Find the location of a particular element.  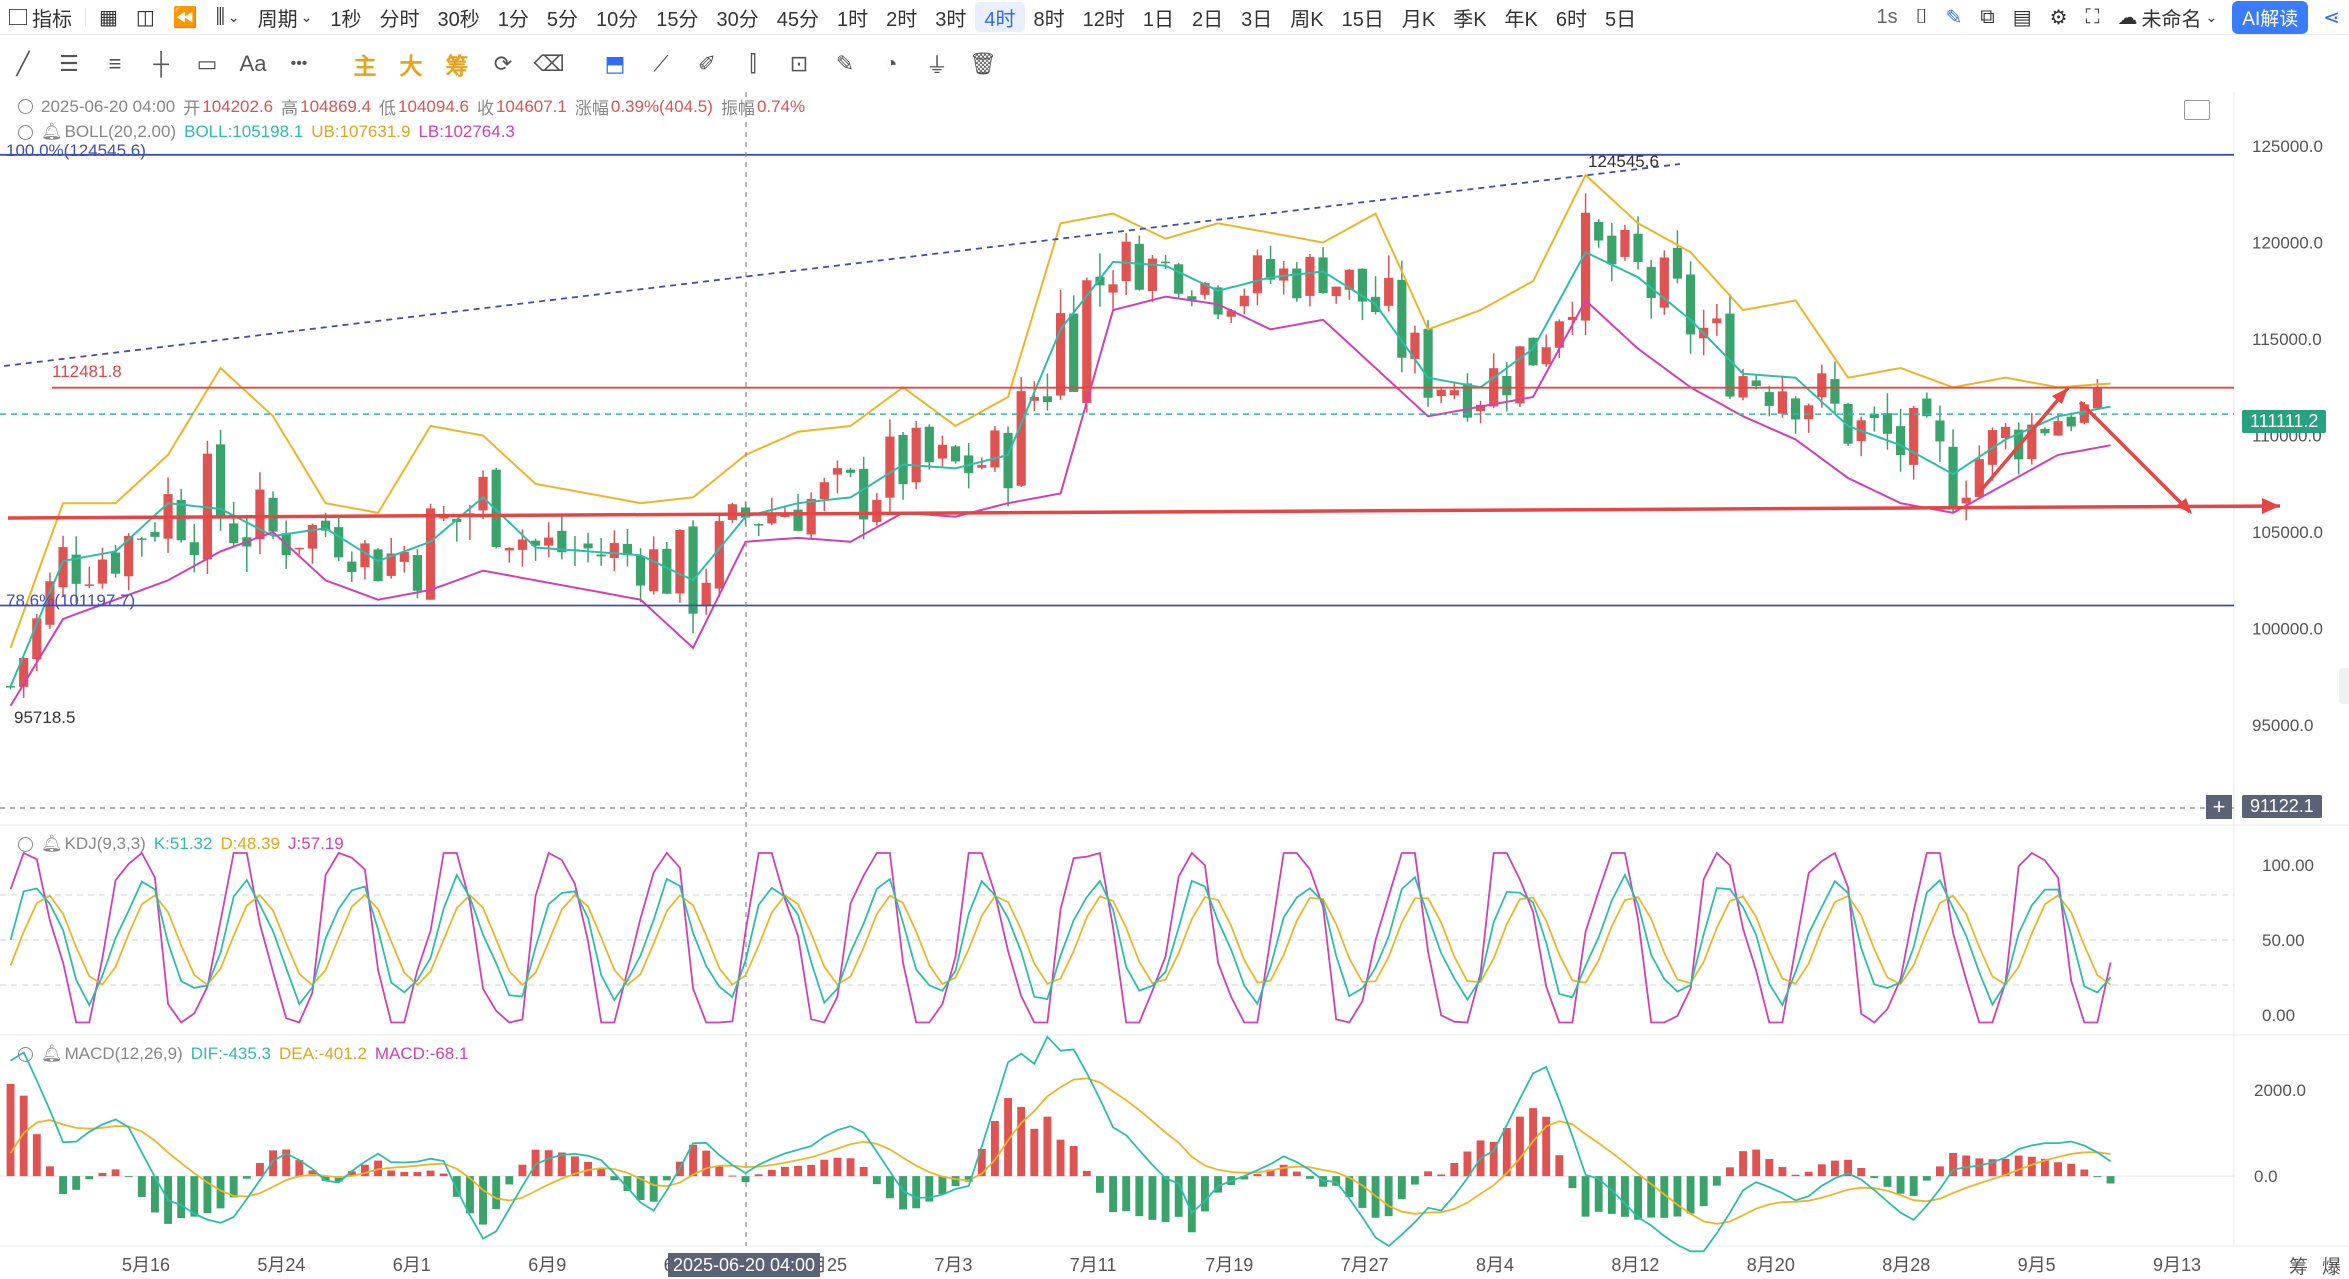

eraser-tool-icon: ⌫ is located at coordinates (549, 63).